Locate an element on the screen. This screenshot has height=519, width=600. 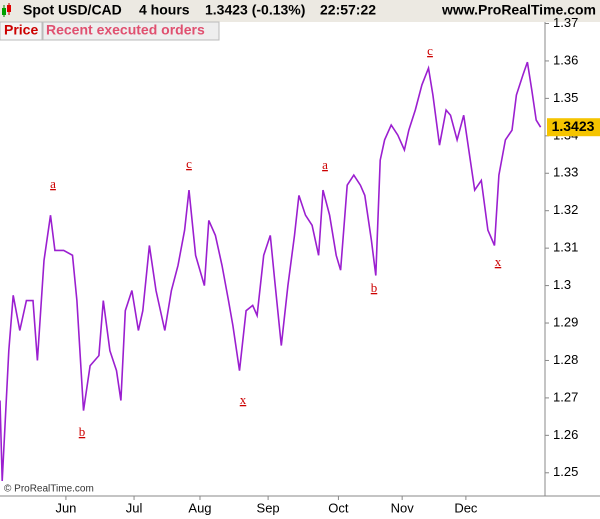
x-tick-label: Oct is located at coordinates (338, 507).